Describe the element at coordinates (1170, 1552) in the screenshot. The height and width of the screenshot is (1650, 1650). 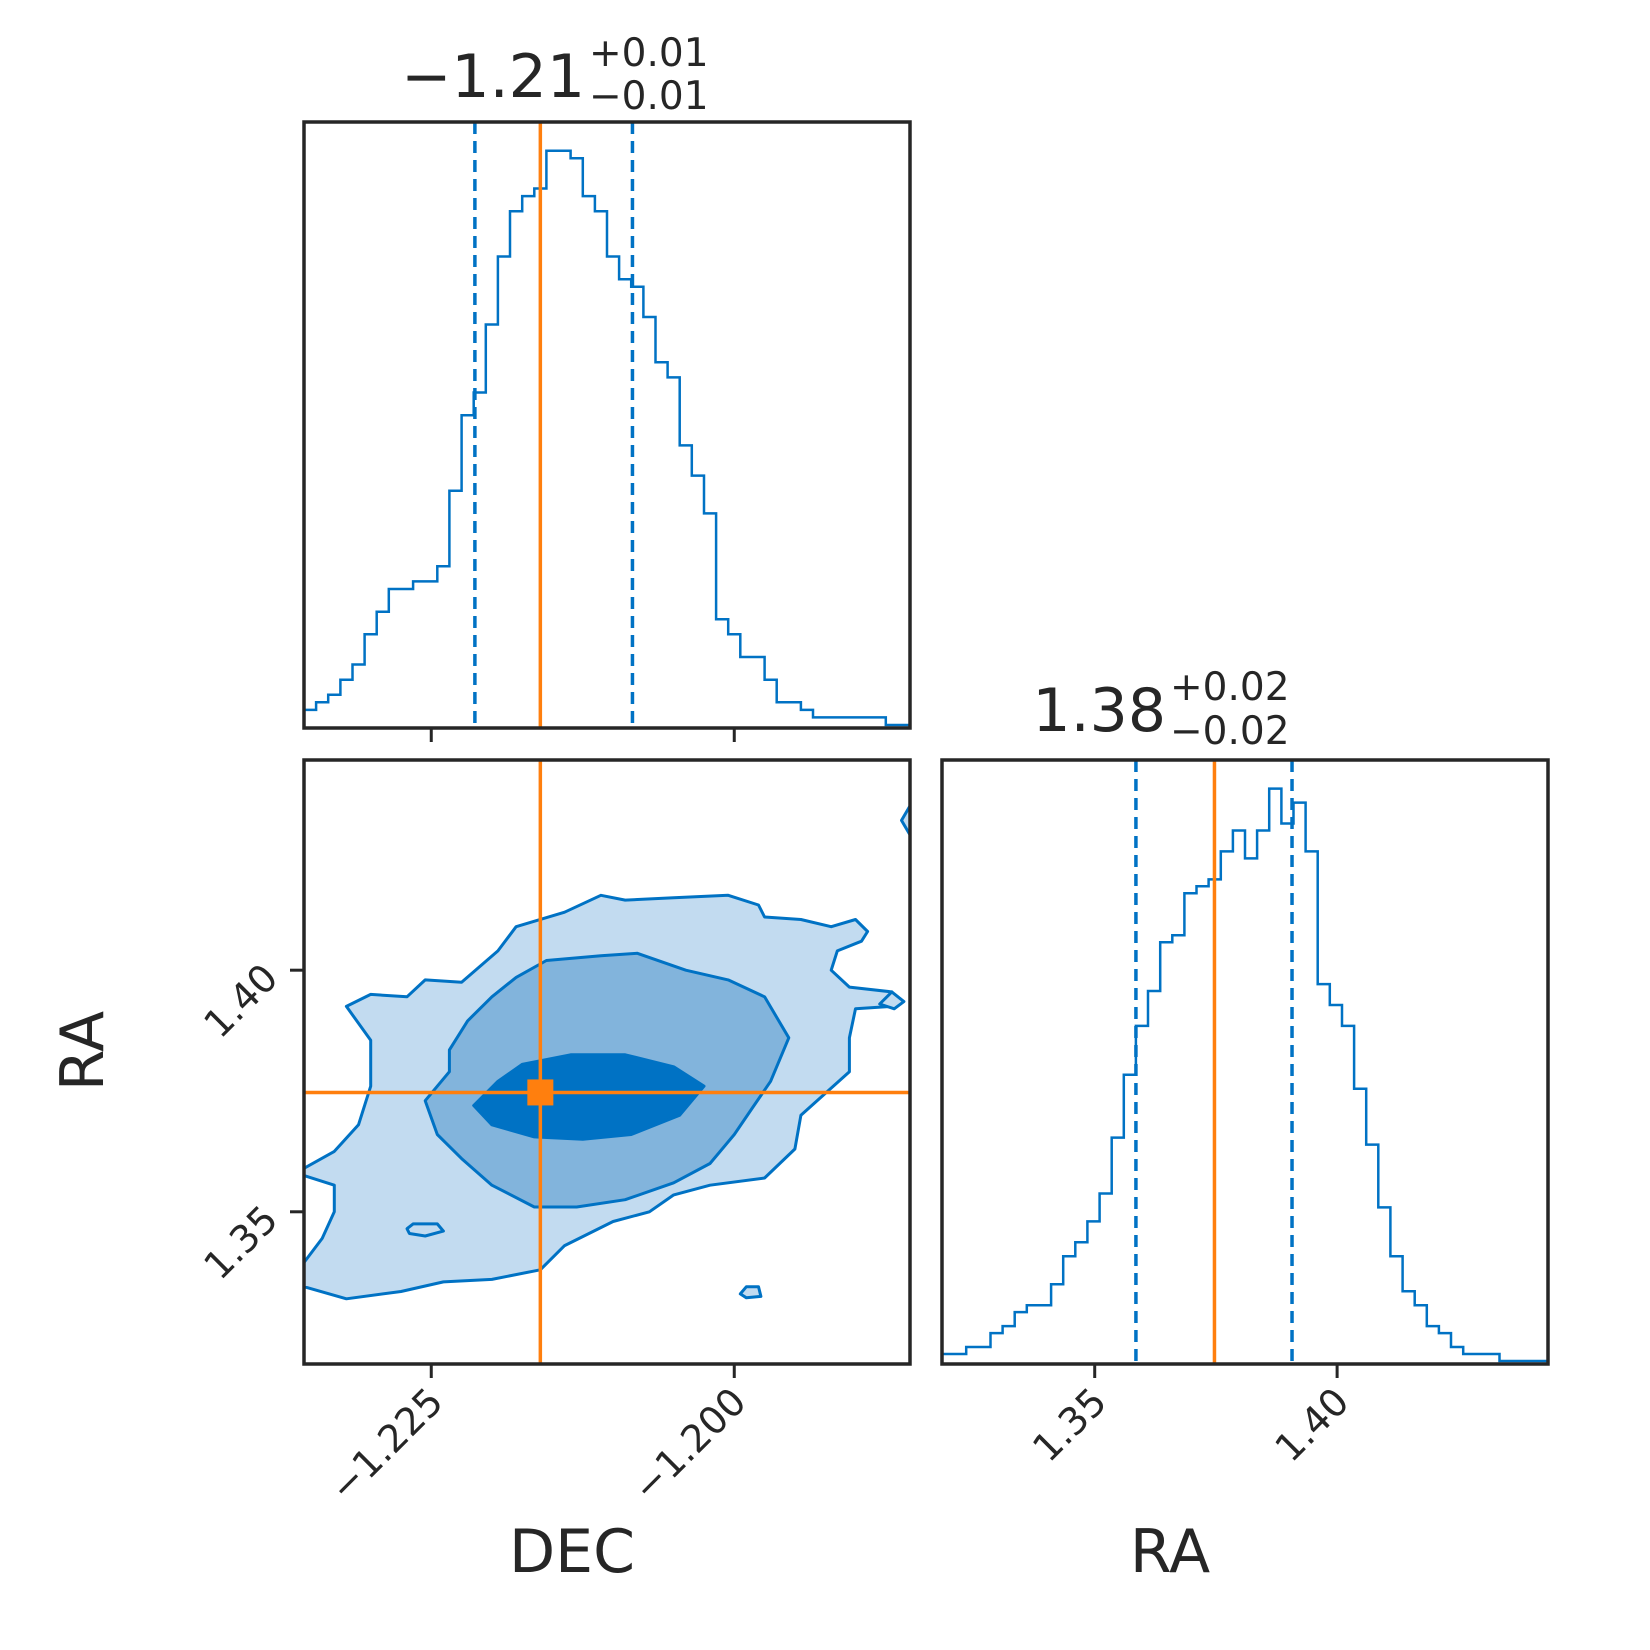
I see `ra-x-axis-label: RA` at that location.